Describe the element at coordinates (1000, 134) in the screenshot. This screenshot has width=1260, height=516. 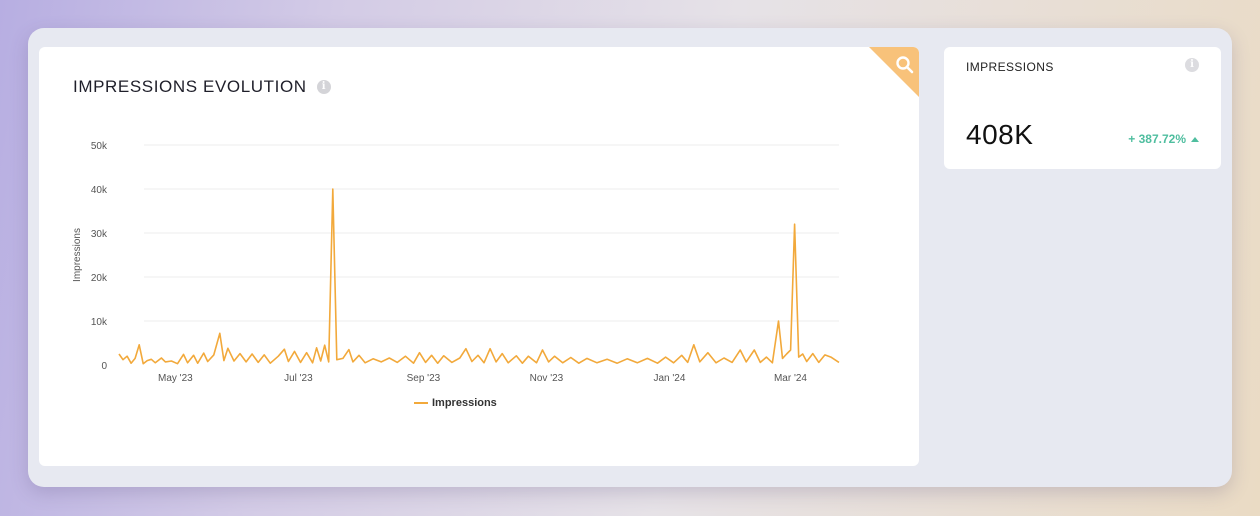
I see `kpi-value: 408K` at that location.